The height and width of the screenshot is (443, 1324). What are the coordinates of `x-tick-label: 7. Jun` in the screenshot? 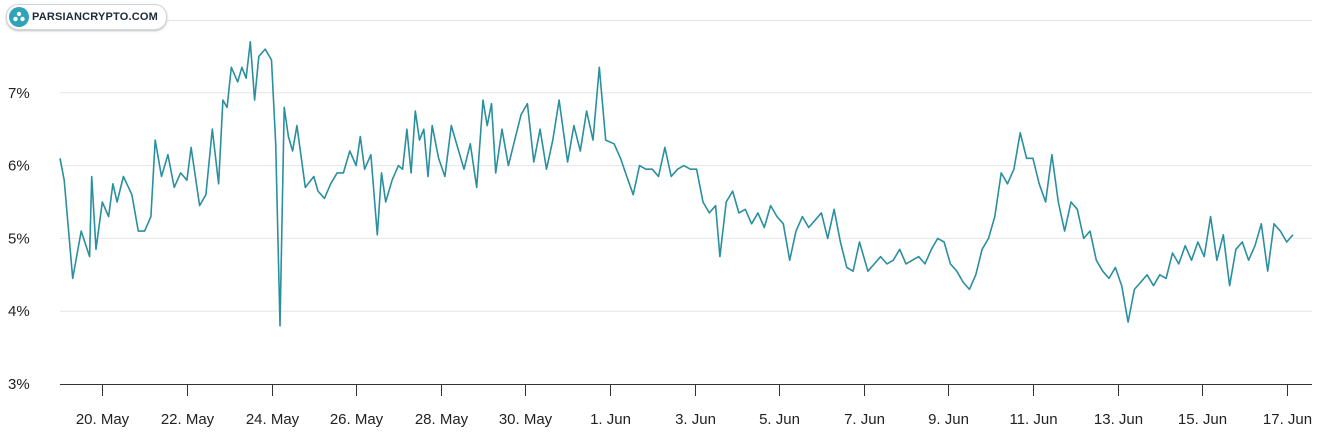 It's located at (864, 419).